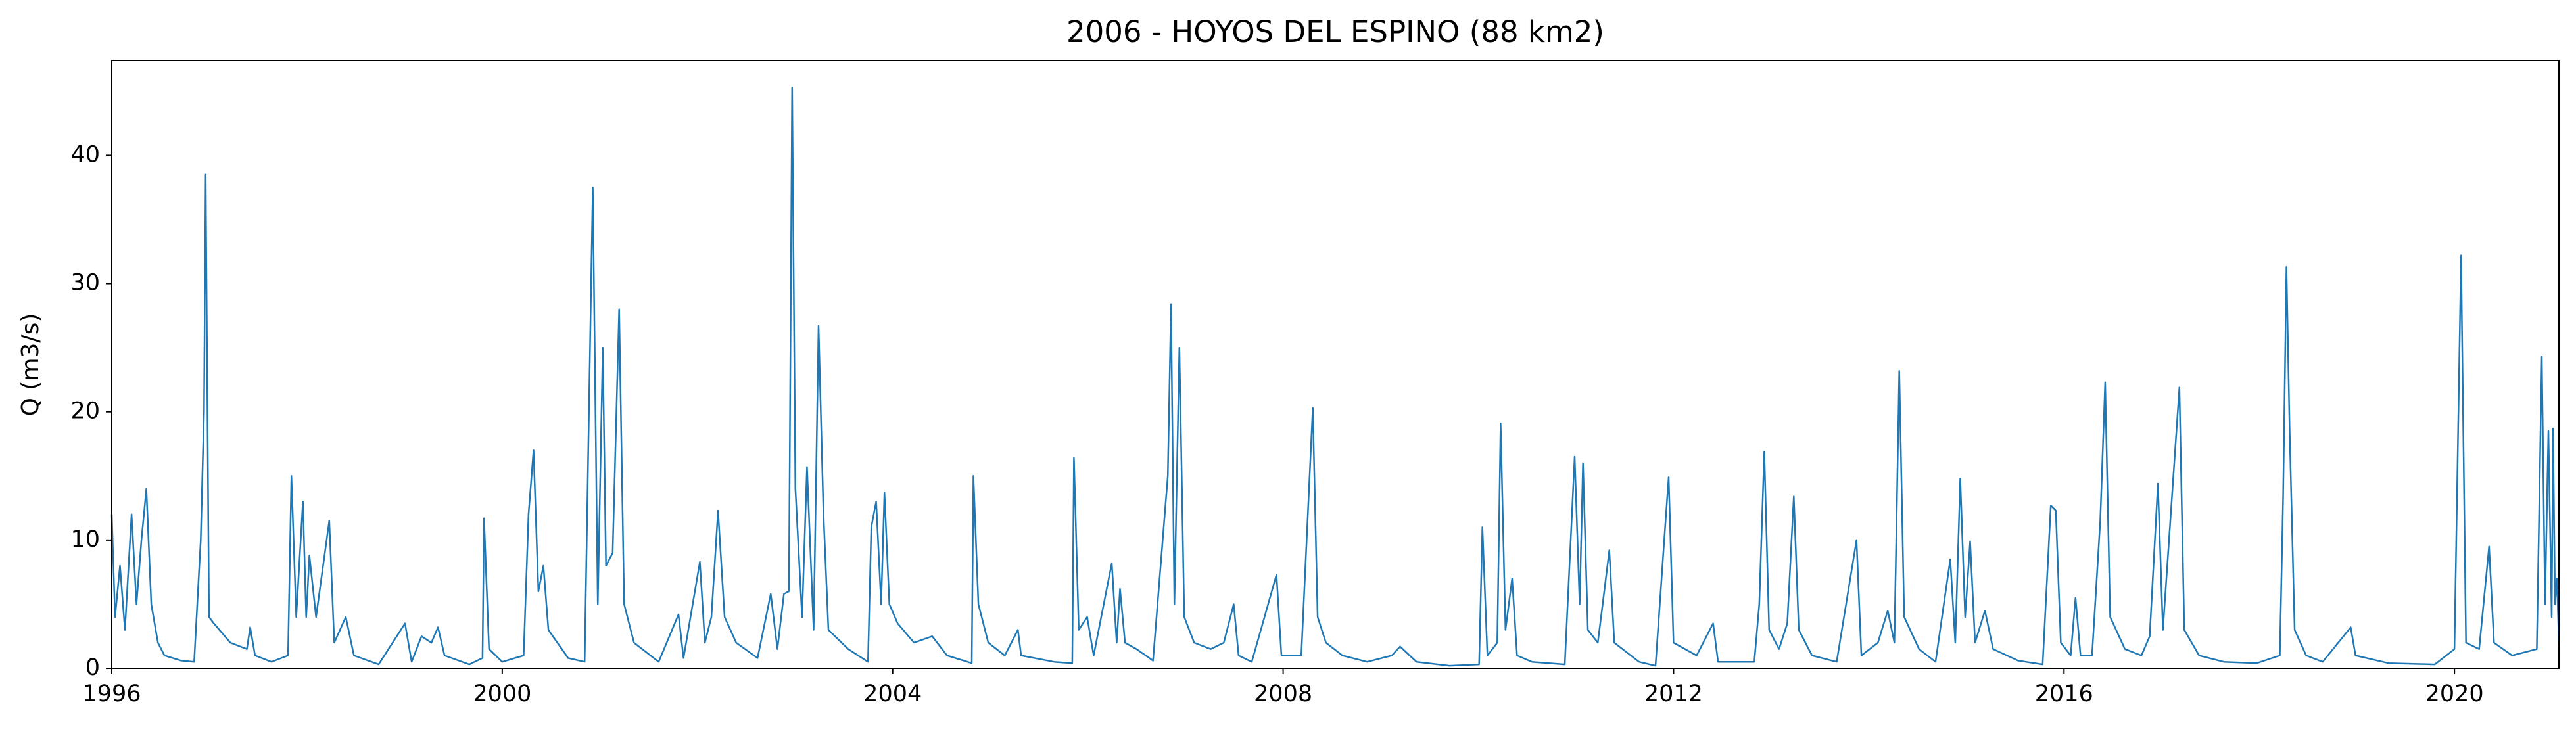 This screenshot has width=2576, height=736. Describe the element at coordinates (1674, 694) in the screenshot. I see `x-tick-label: 2012` at that location.